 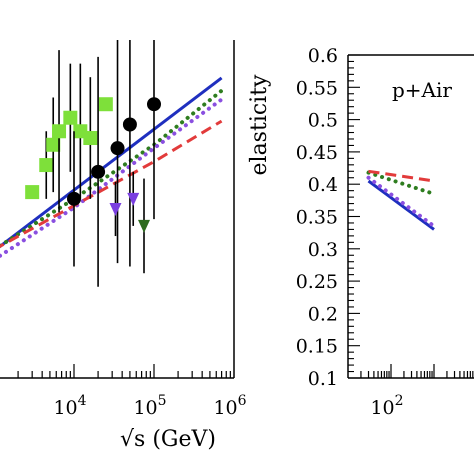 What do you see at coordinates (168, 439) in the screenshot?
I see `left-x-axis-title: √s (GeV)` at bounding box center [168, 439].